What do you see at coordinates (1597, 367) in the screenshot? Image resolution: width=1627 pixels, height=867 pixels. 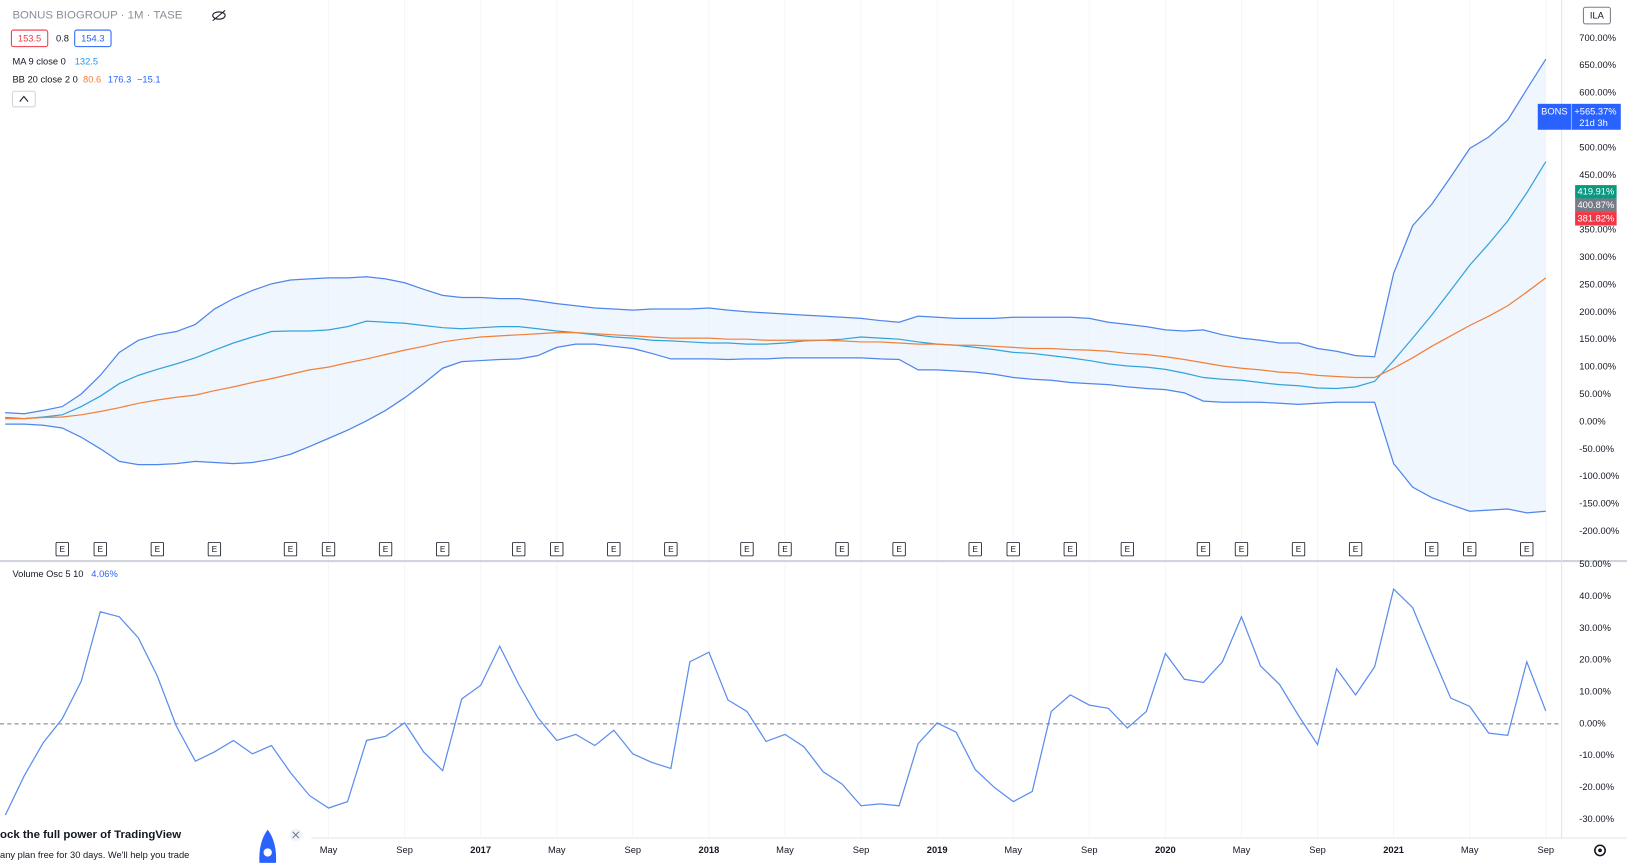 I see `y-tick-label: 100.00%` at bounding box center [1597, 367].